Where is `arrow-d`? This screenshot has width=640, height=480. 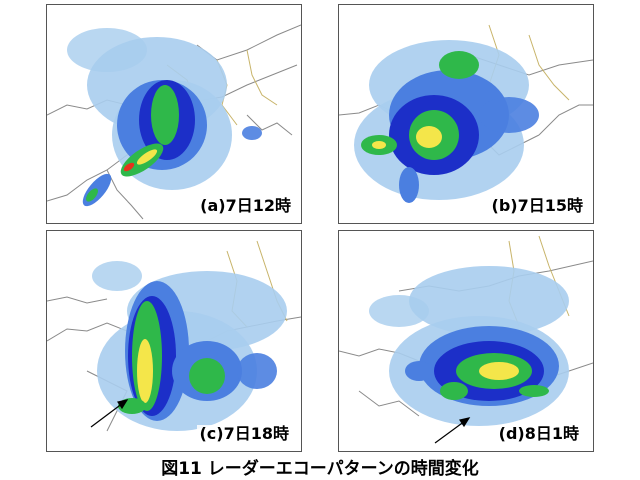
arrow-d is located at coordinates (452, 430).